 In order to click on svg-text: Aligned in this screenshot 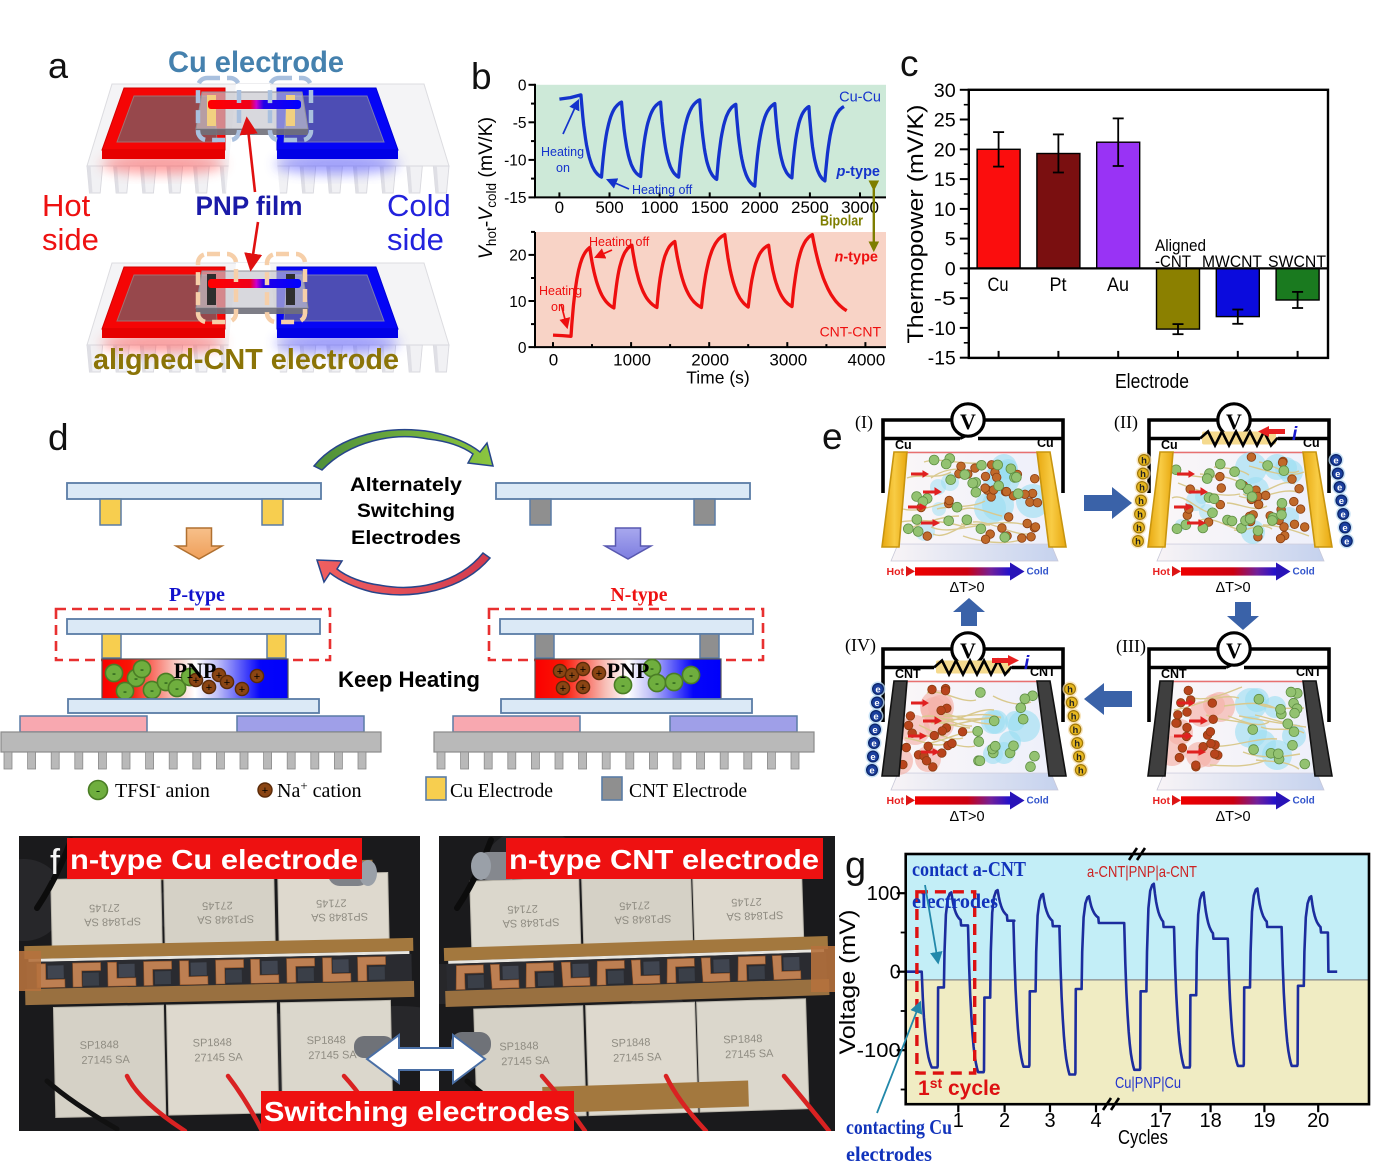, I will do `click(1180, 246)`.